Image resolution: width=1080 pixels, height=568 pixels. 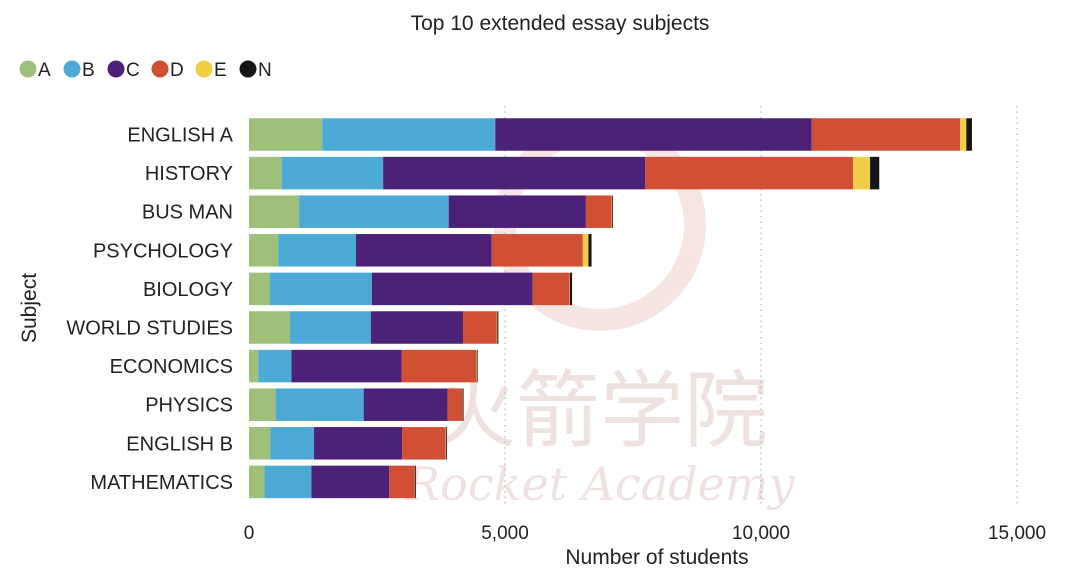 I want to click on x-tick-label: 15,000, so click(x=1017, y=533).